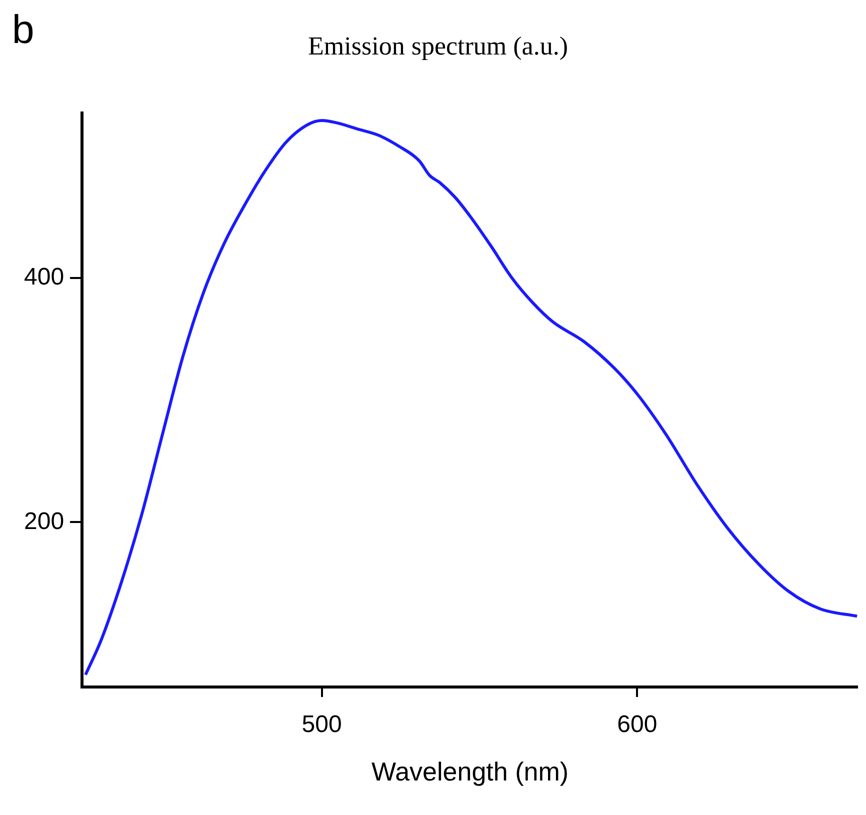 The width and height of the screenshot is (866, 815). Describe the element at coordinates (322, 724) in the screenshot. I see `x-tick-label: 500` at that location.